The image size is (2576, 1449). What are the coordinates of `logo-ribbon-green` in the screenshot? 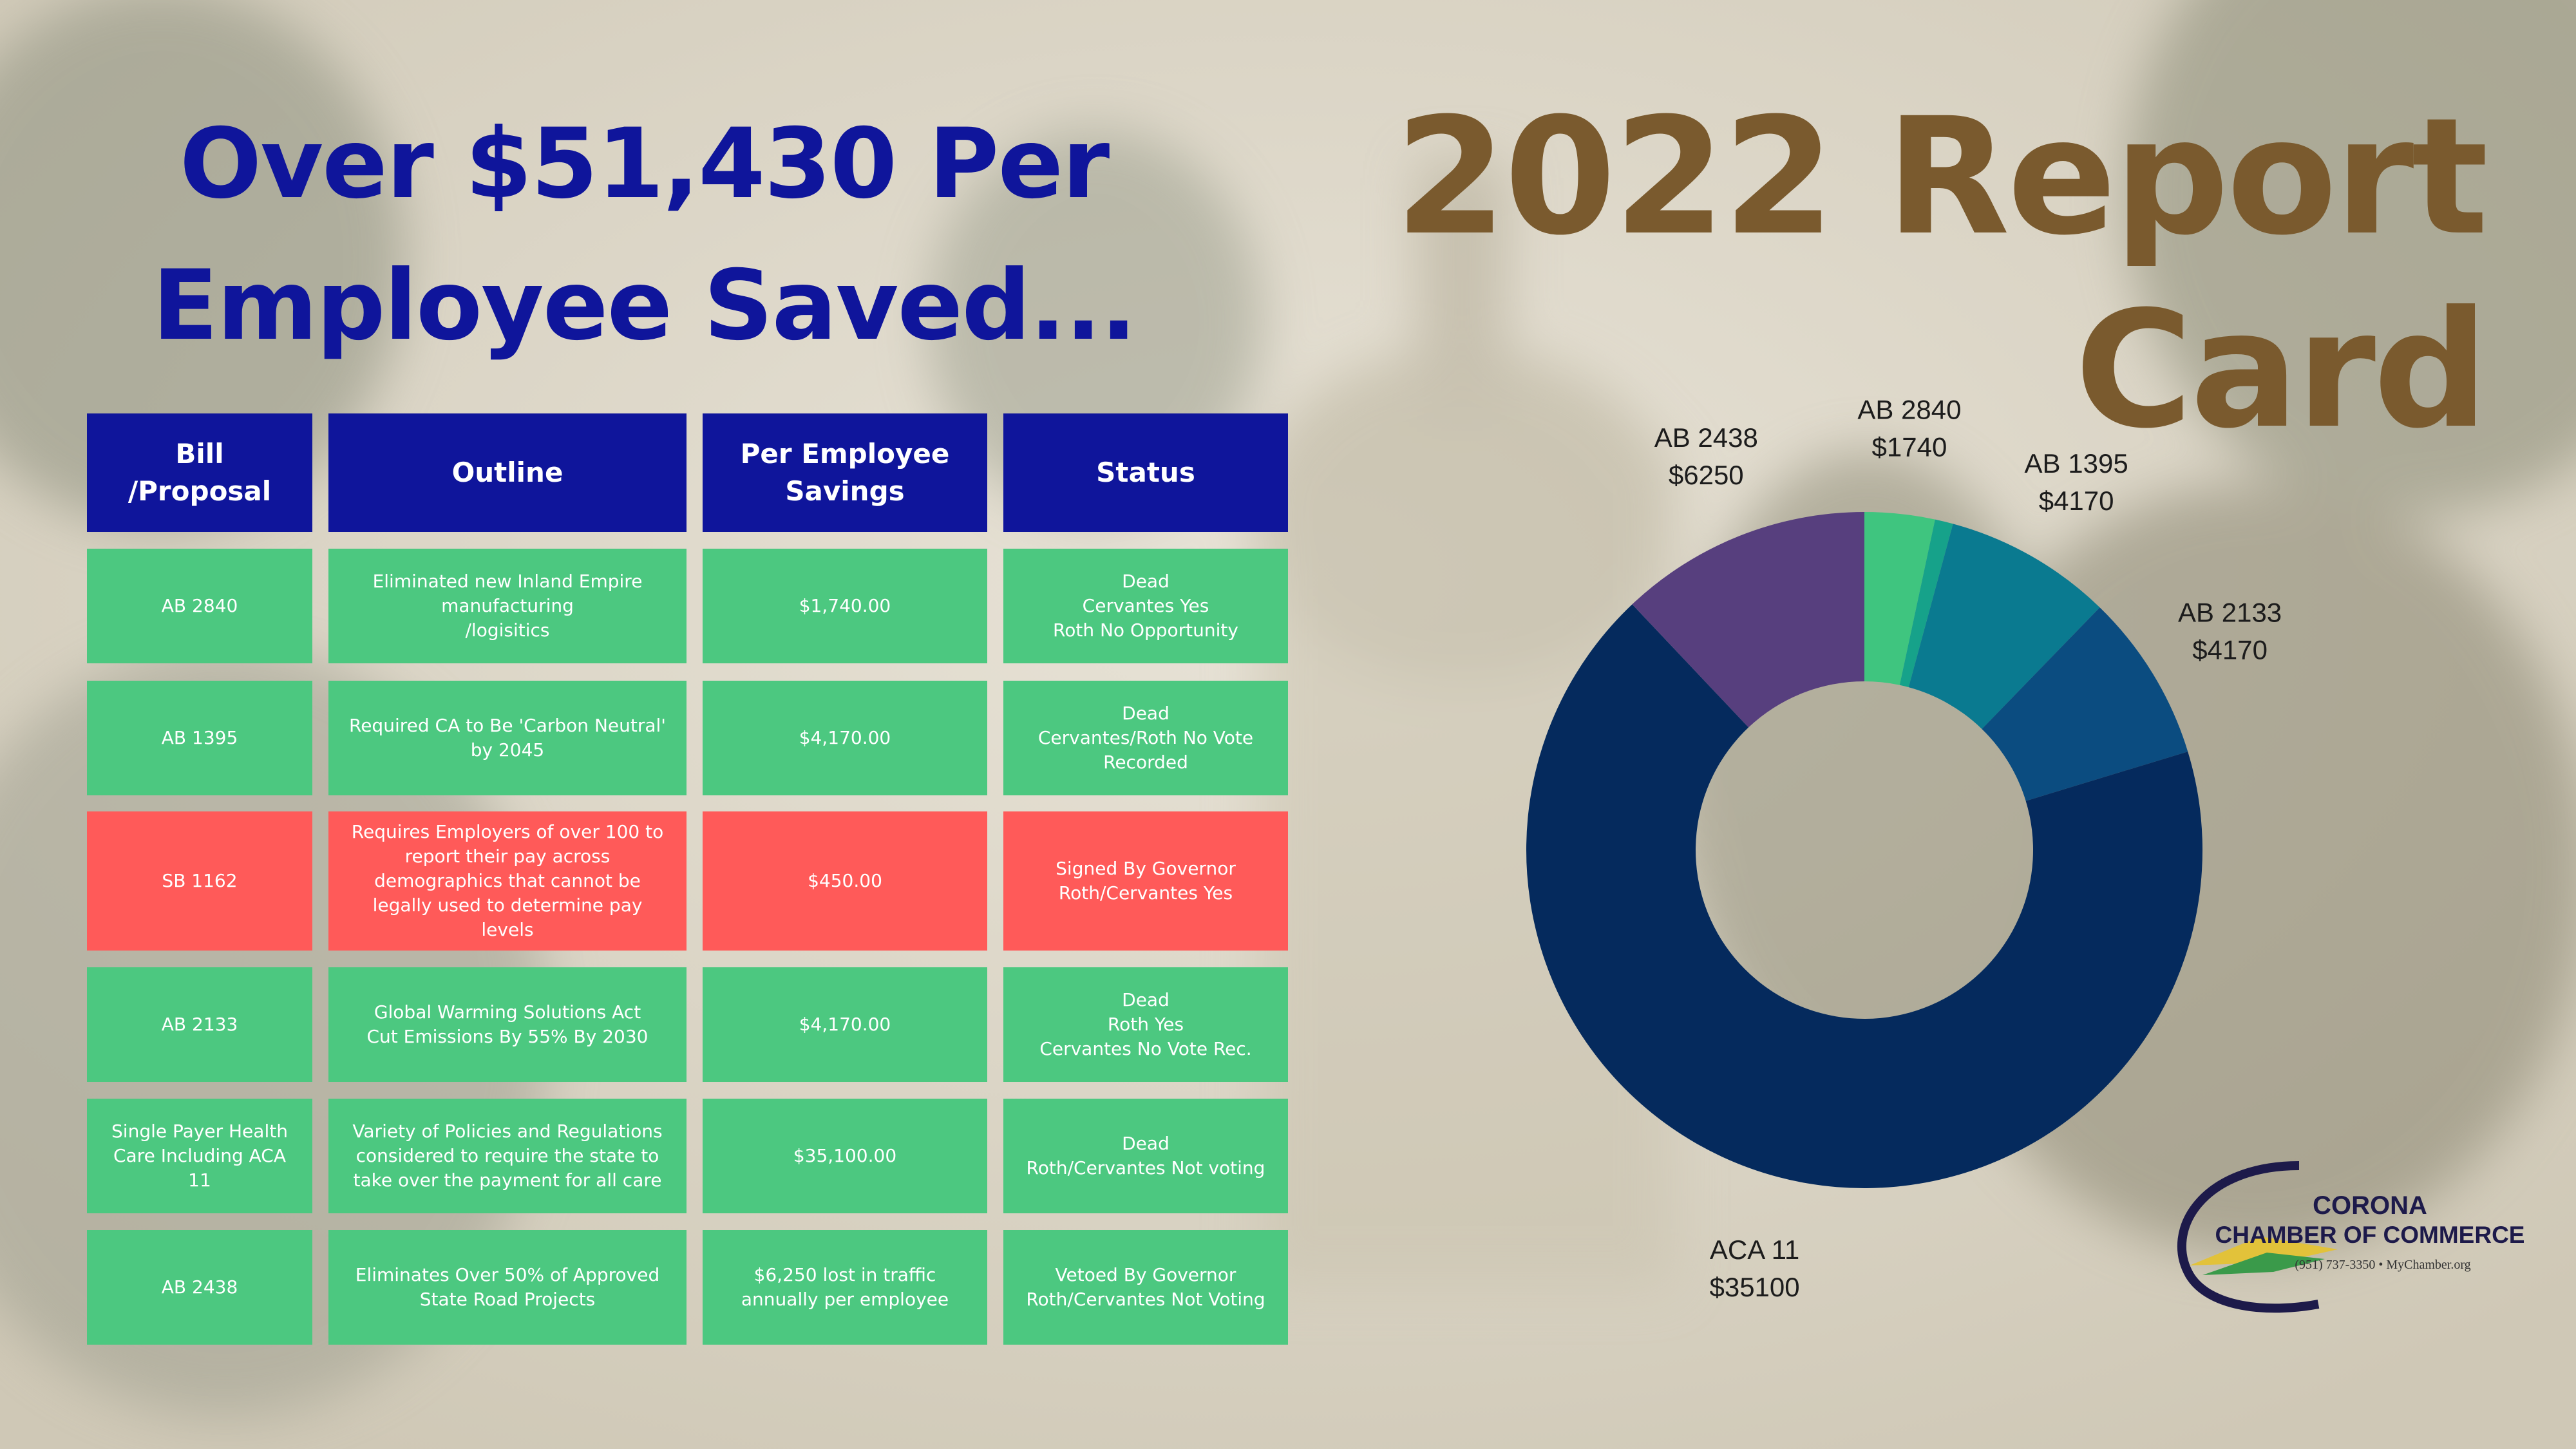 It's located at (2264, 1264).